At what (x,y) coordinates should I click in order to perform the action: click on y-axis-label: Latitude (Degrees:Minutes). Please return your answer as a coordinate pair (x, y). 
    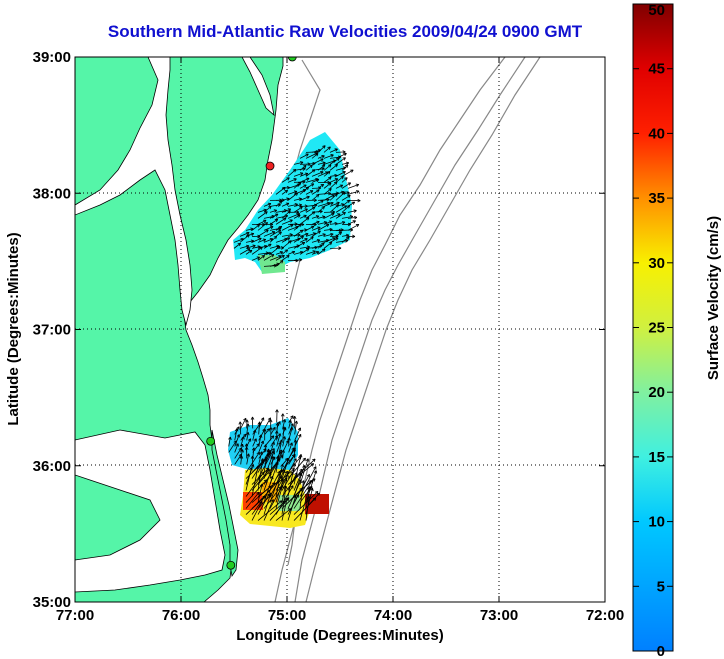
    Looking at the image, I should click on (13, 328).